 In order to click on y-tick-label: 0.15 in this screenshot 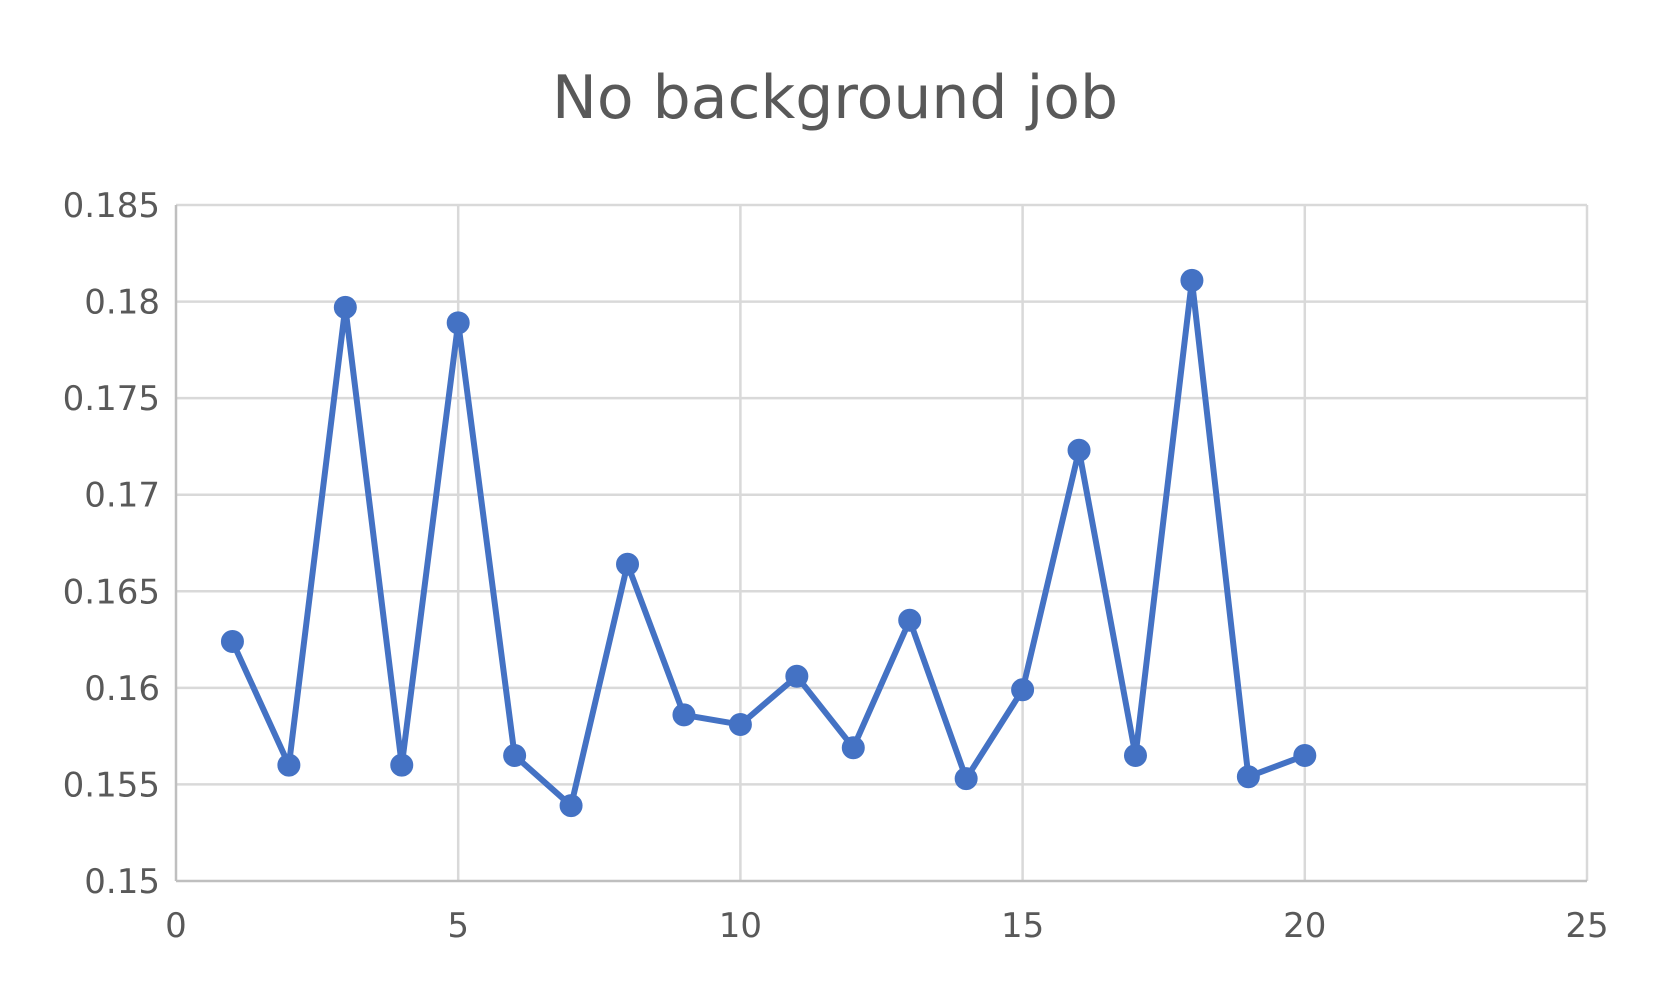, I will do `click(122, 882)`.